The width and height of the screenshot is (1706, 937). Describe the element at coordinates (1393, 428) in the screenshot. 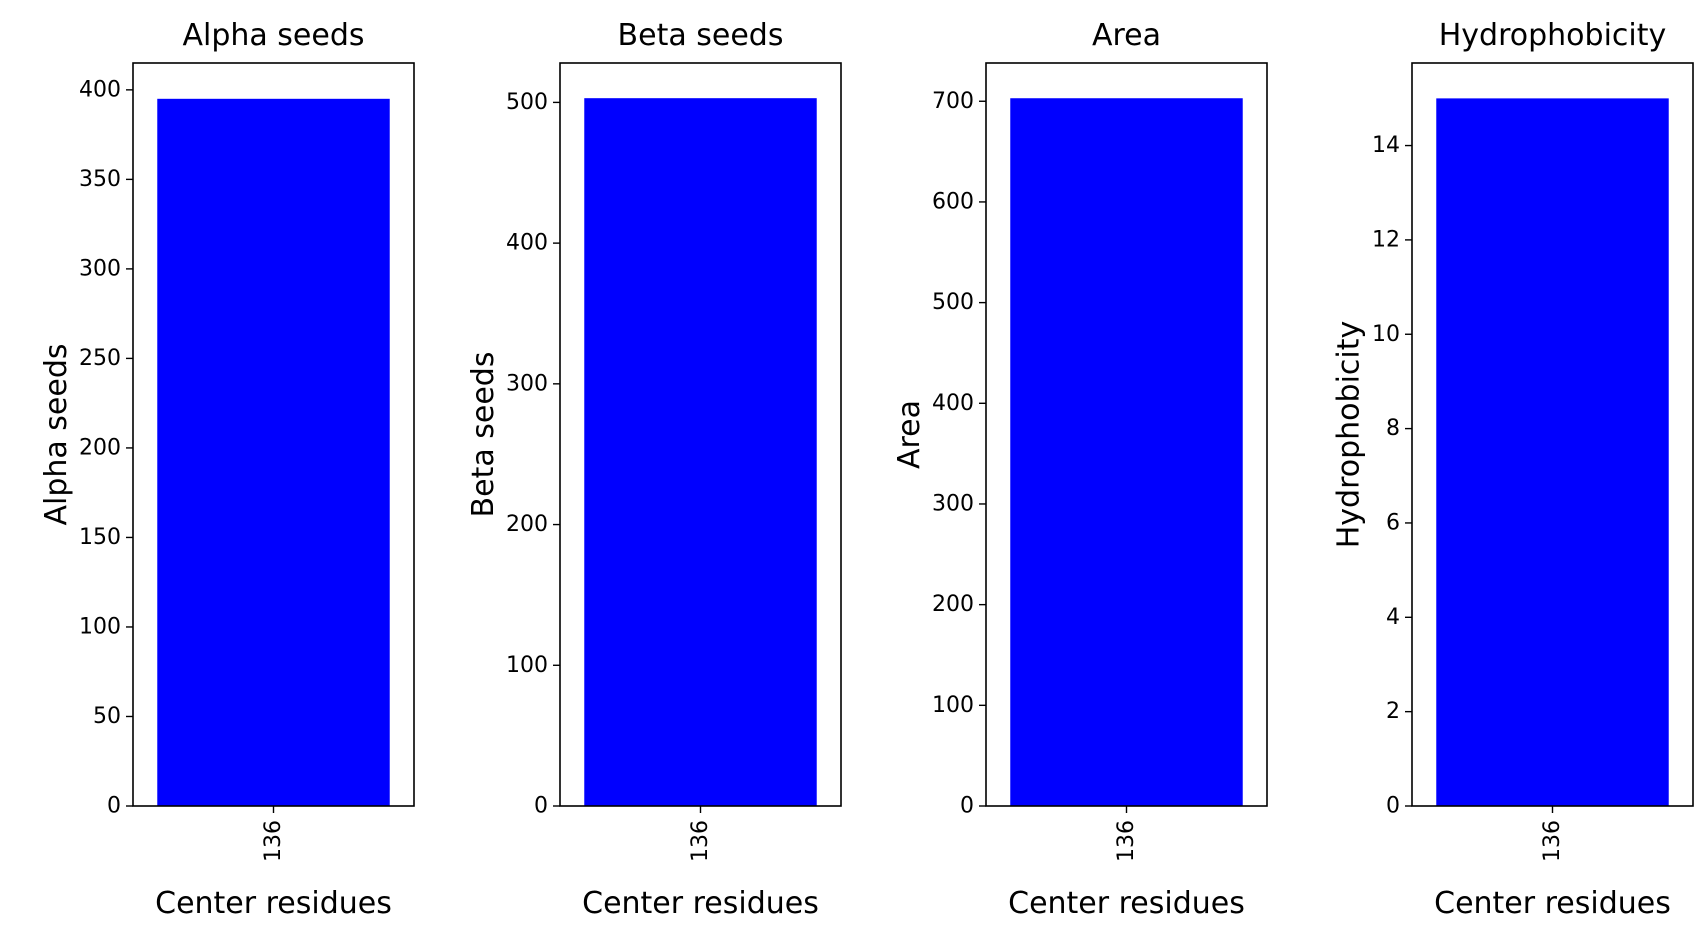

I see `y-tick-label: 8` at that location.